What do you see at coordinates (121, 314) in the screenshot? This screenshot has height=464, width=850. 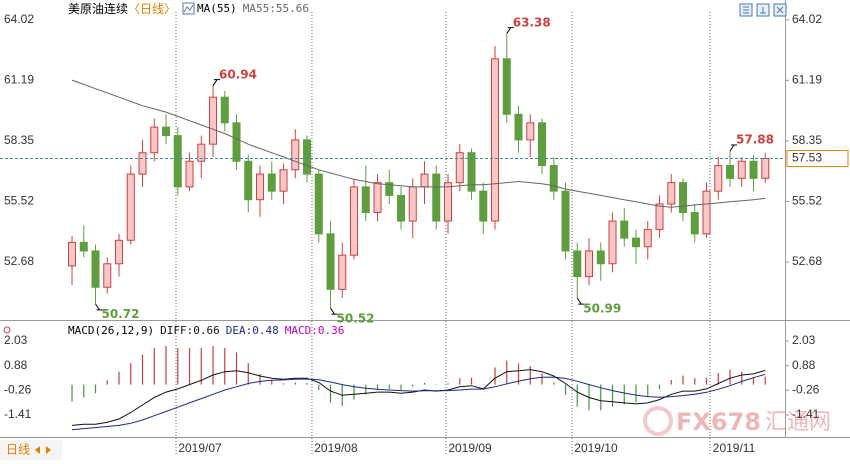 I see `extreme-label: 50.72` at bounding box center [121, 314].